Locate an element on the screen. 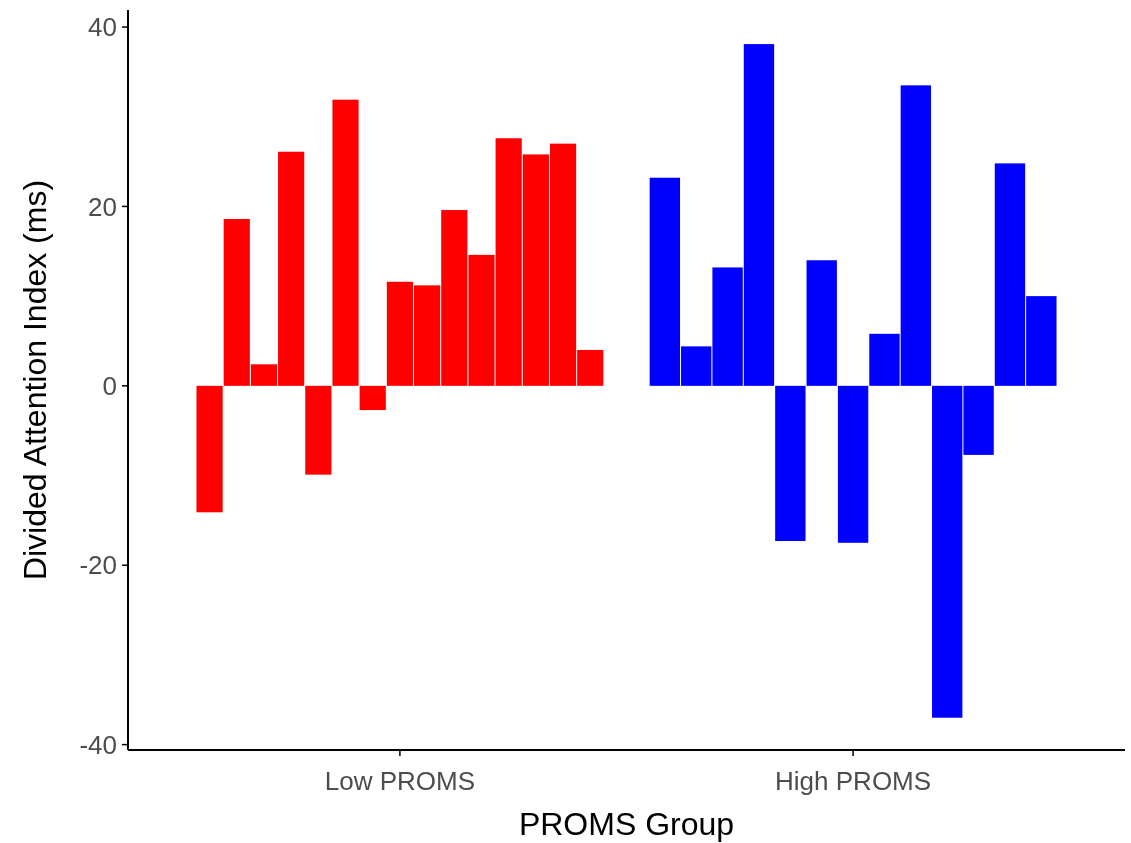  y-tick-label: 20 is located at coordinates (102, 206).